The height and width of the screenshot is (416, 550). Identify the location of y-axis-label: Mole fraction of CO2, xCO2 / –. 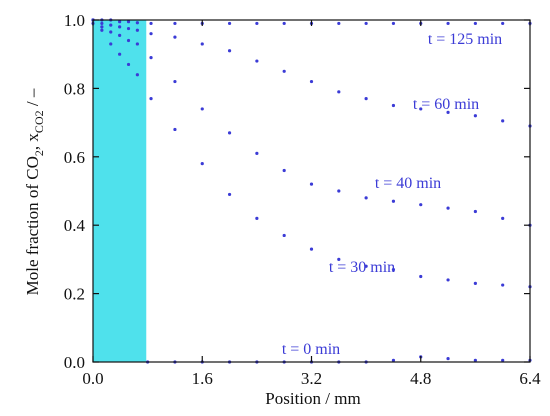
(34, 191).